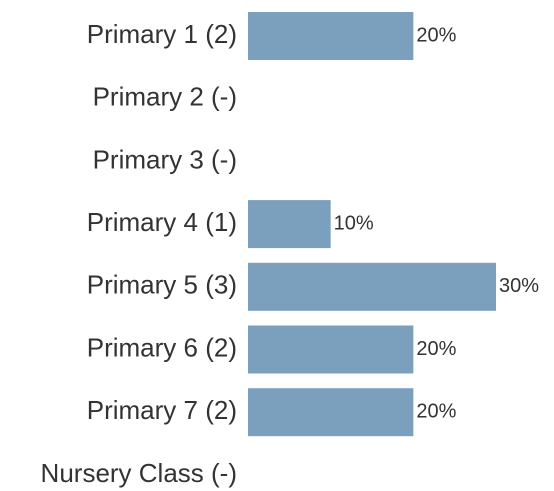 This screenshot has width=554, height=491. What do you see at coordinates (165, 97) in the screenshot?
I see `category-label: Primary 2 (-)` at bounding box center [165, 97].